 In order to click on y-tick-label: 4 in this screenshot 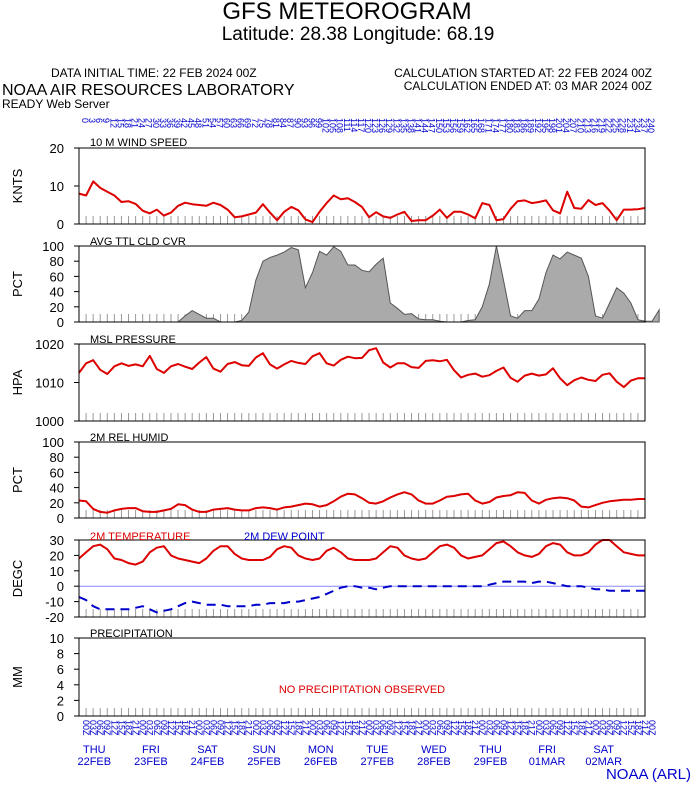, I will do `click(60, 685)`.